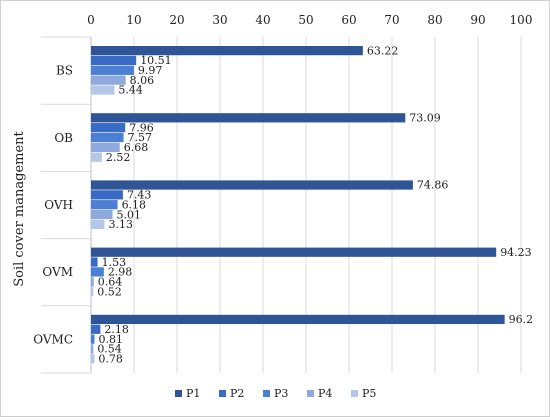 The height and width of the screenshot is (420, 550). I want to click on legend-label-p3: P3, so click(281, 393).